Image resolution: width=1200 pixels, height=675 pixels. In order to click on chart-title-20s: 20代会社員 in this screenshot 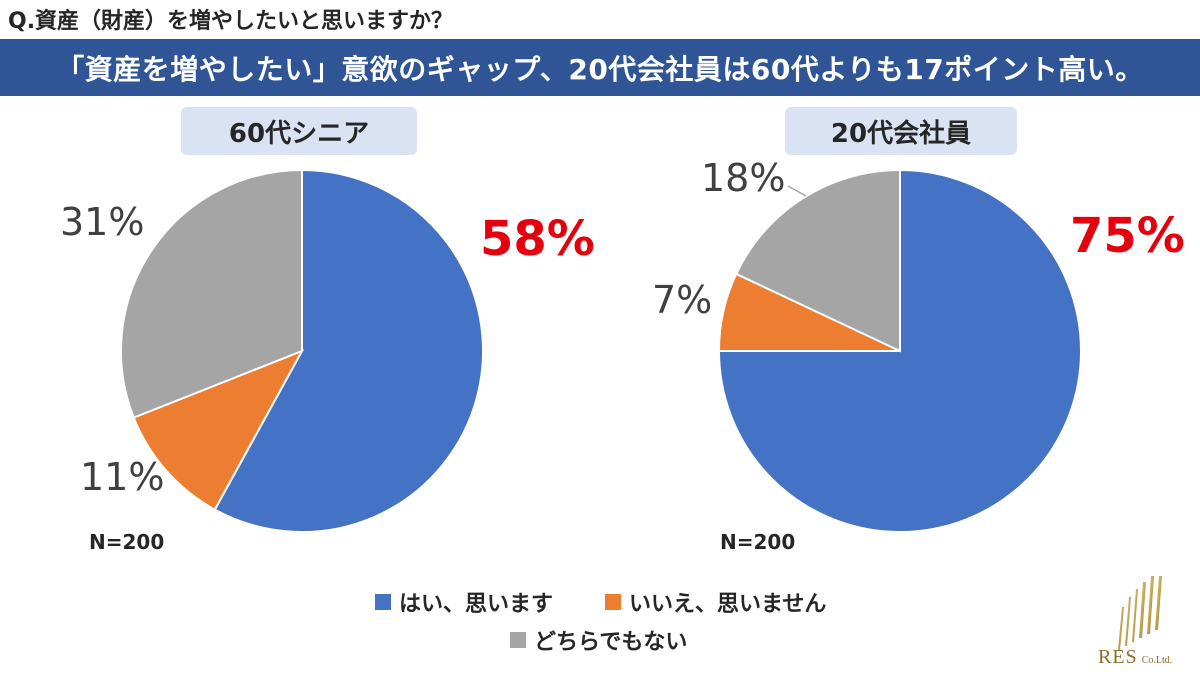, I will do `click(901, 131)`.